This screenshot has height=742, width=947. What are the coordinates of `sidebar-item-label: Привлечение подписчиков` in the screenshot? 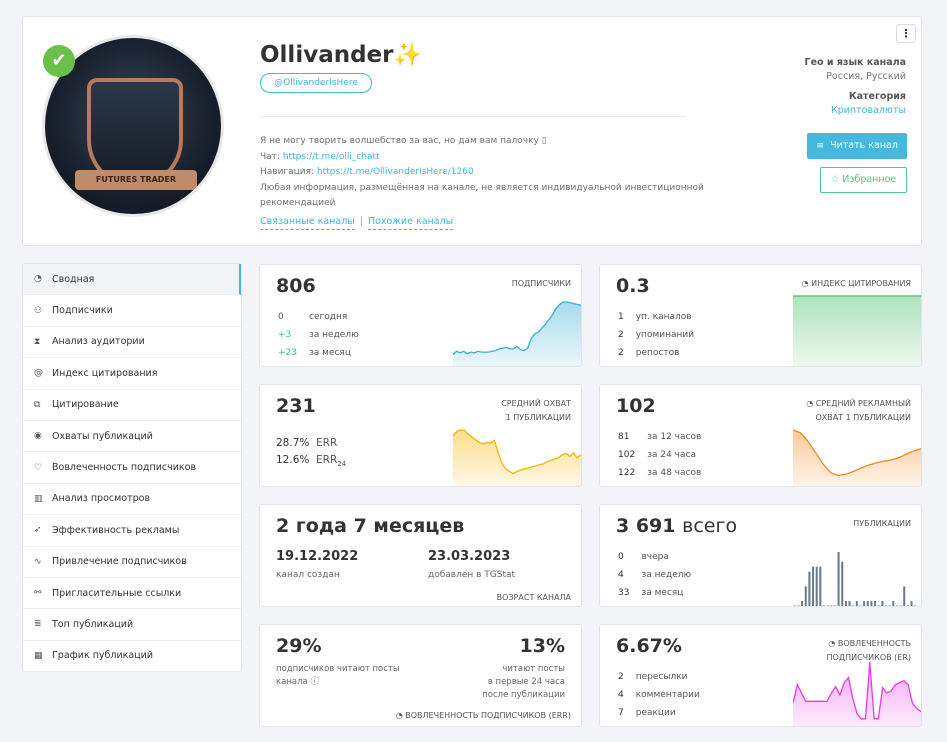 It's located at (119, 562).